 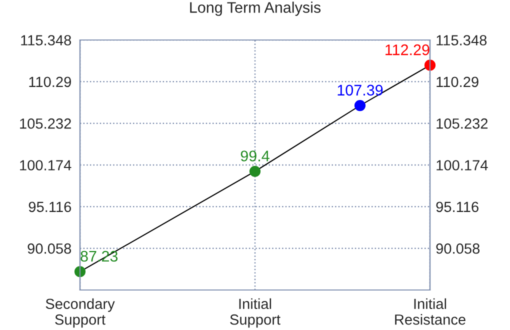 I want to click on data-label: 107.39, so click(x=360, y=90).